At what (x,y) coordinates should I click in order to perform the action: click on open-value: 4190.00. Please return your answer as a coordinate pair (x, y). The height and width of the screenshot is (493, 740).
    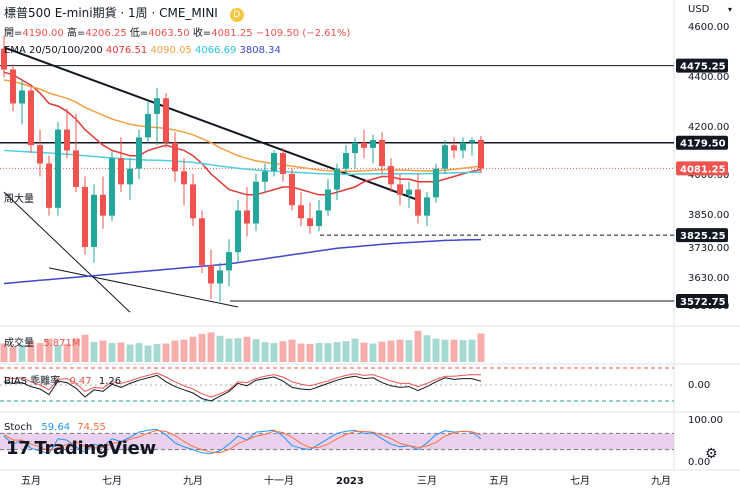
    Looking at the image, I should click on (43, 33).